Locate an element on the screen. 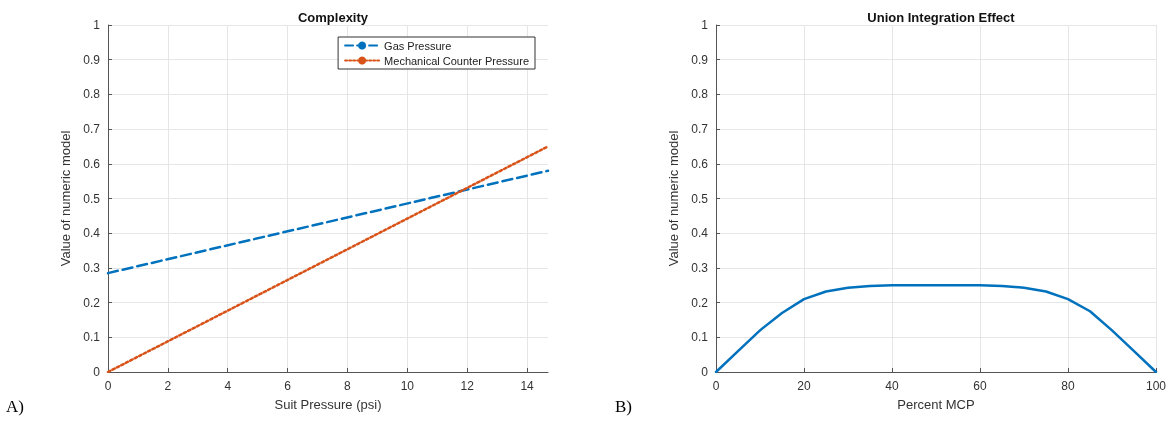  x-tick-label: 40 is located at coordinates (892, 386).